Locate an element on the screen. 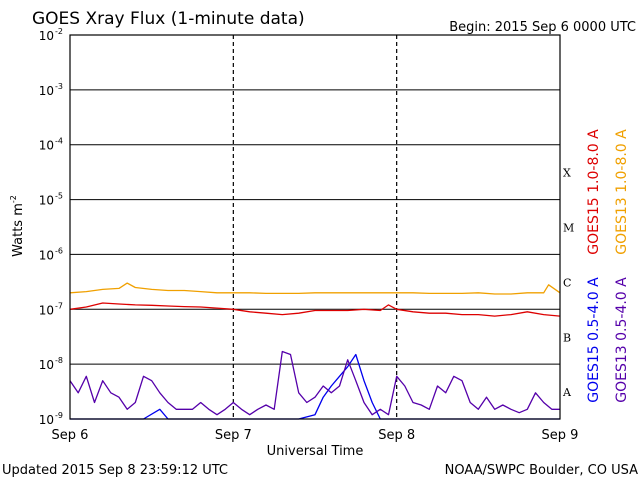 Image resolution: width=640 pixels, height=480 pixels. flare-class-b: B is located at coordinates (567, 337).